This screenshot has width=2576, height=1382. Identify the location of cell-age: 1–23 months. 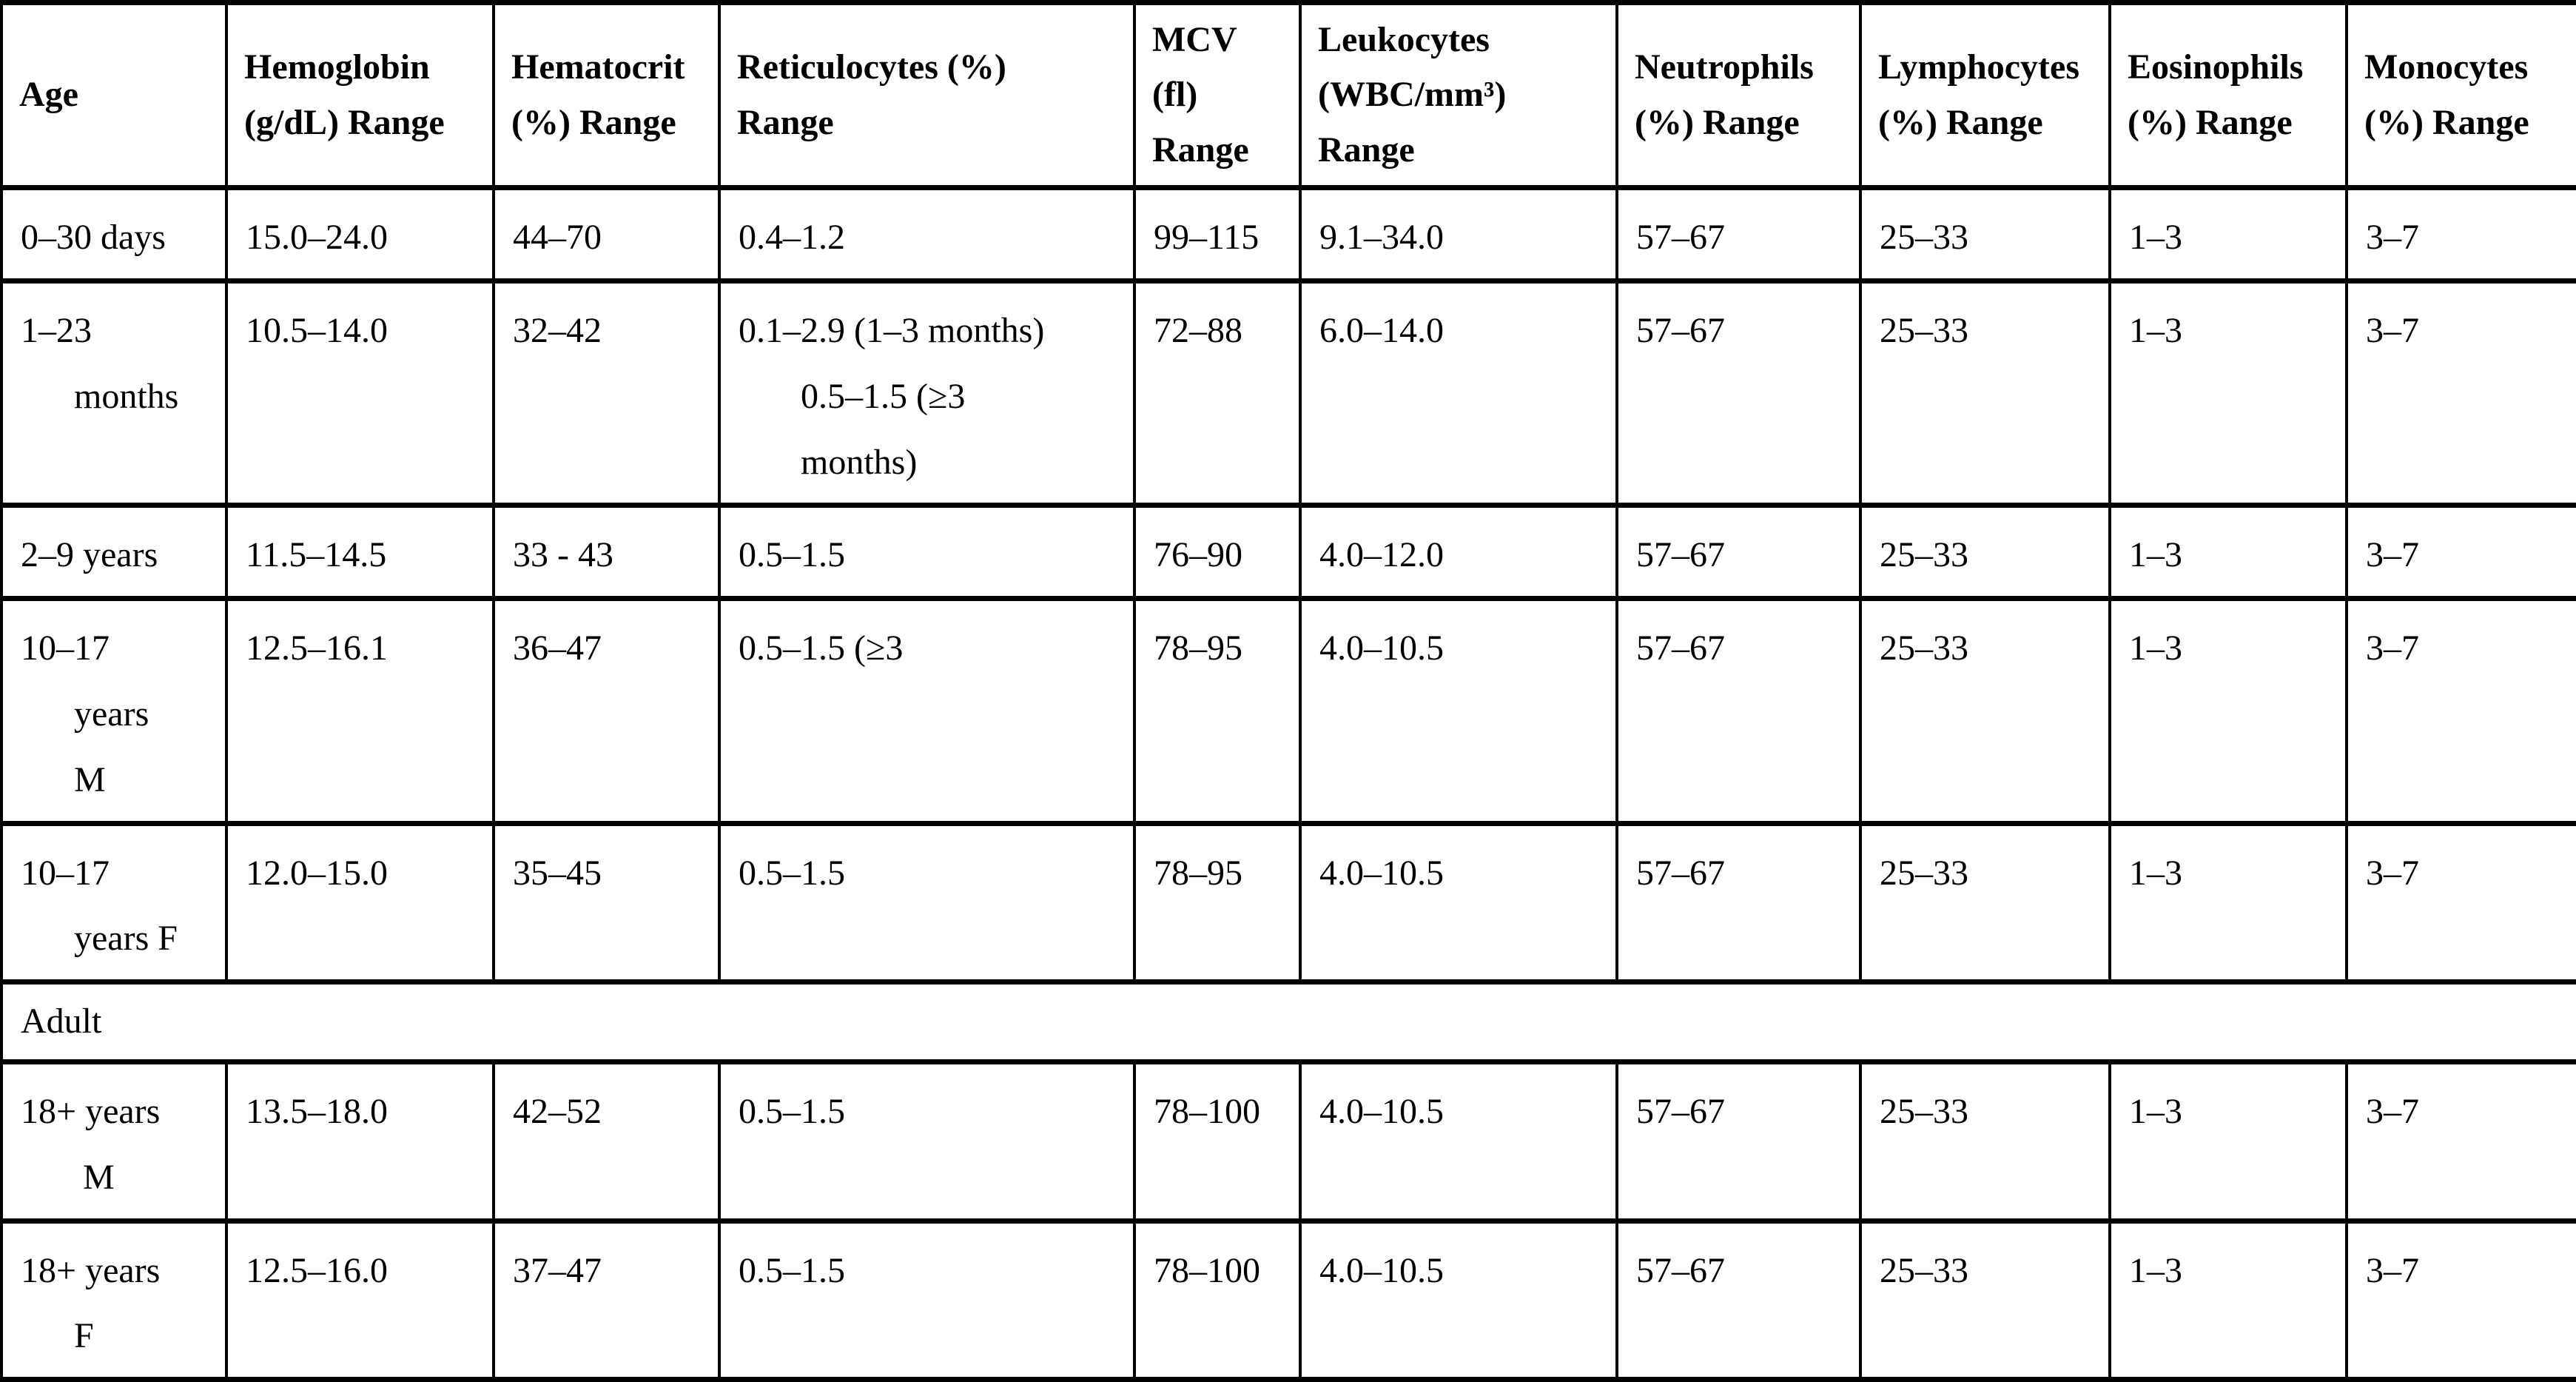
(114, 393).